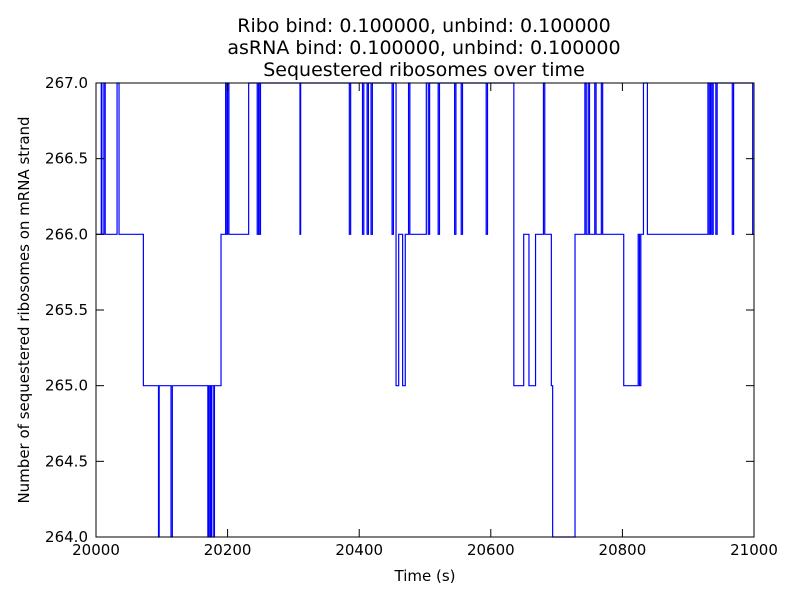 Image resolution: width=800 pixels, height=600 pixels. Describe the element at coordinates (228, 550) in the screenshot. I see `x-tick-label: 20200` at that location.